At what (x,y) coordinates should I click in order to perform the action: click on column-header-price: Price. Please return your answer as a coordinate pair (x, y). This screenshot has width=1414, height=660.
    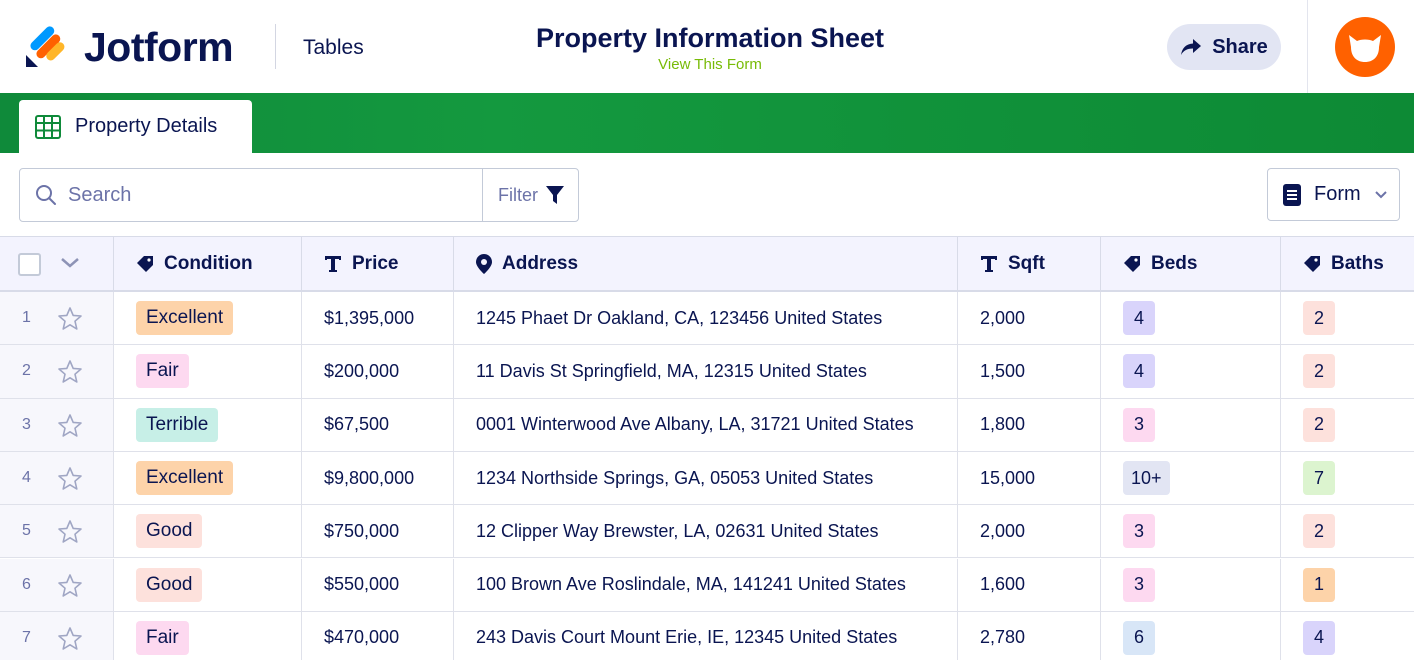
    Looking at the image, I should click on (378, 264).